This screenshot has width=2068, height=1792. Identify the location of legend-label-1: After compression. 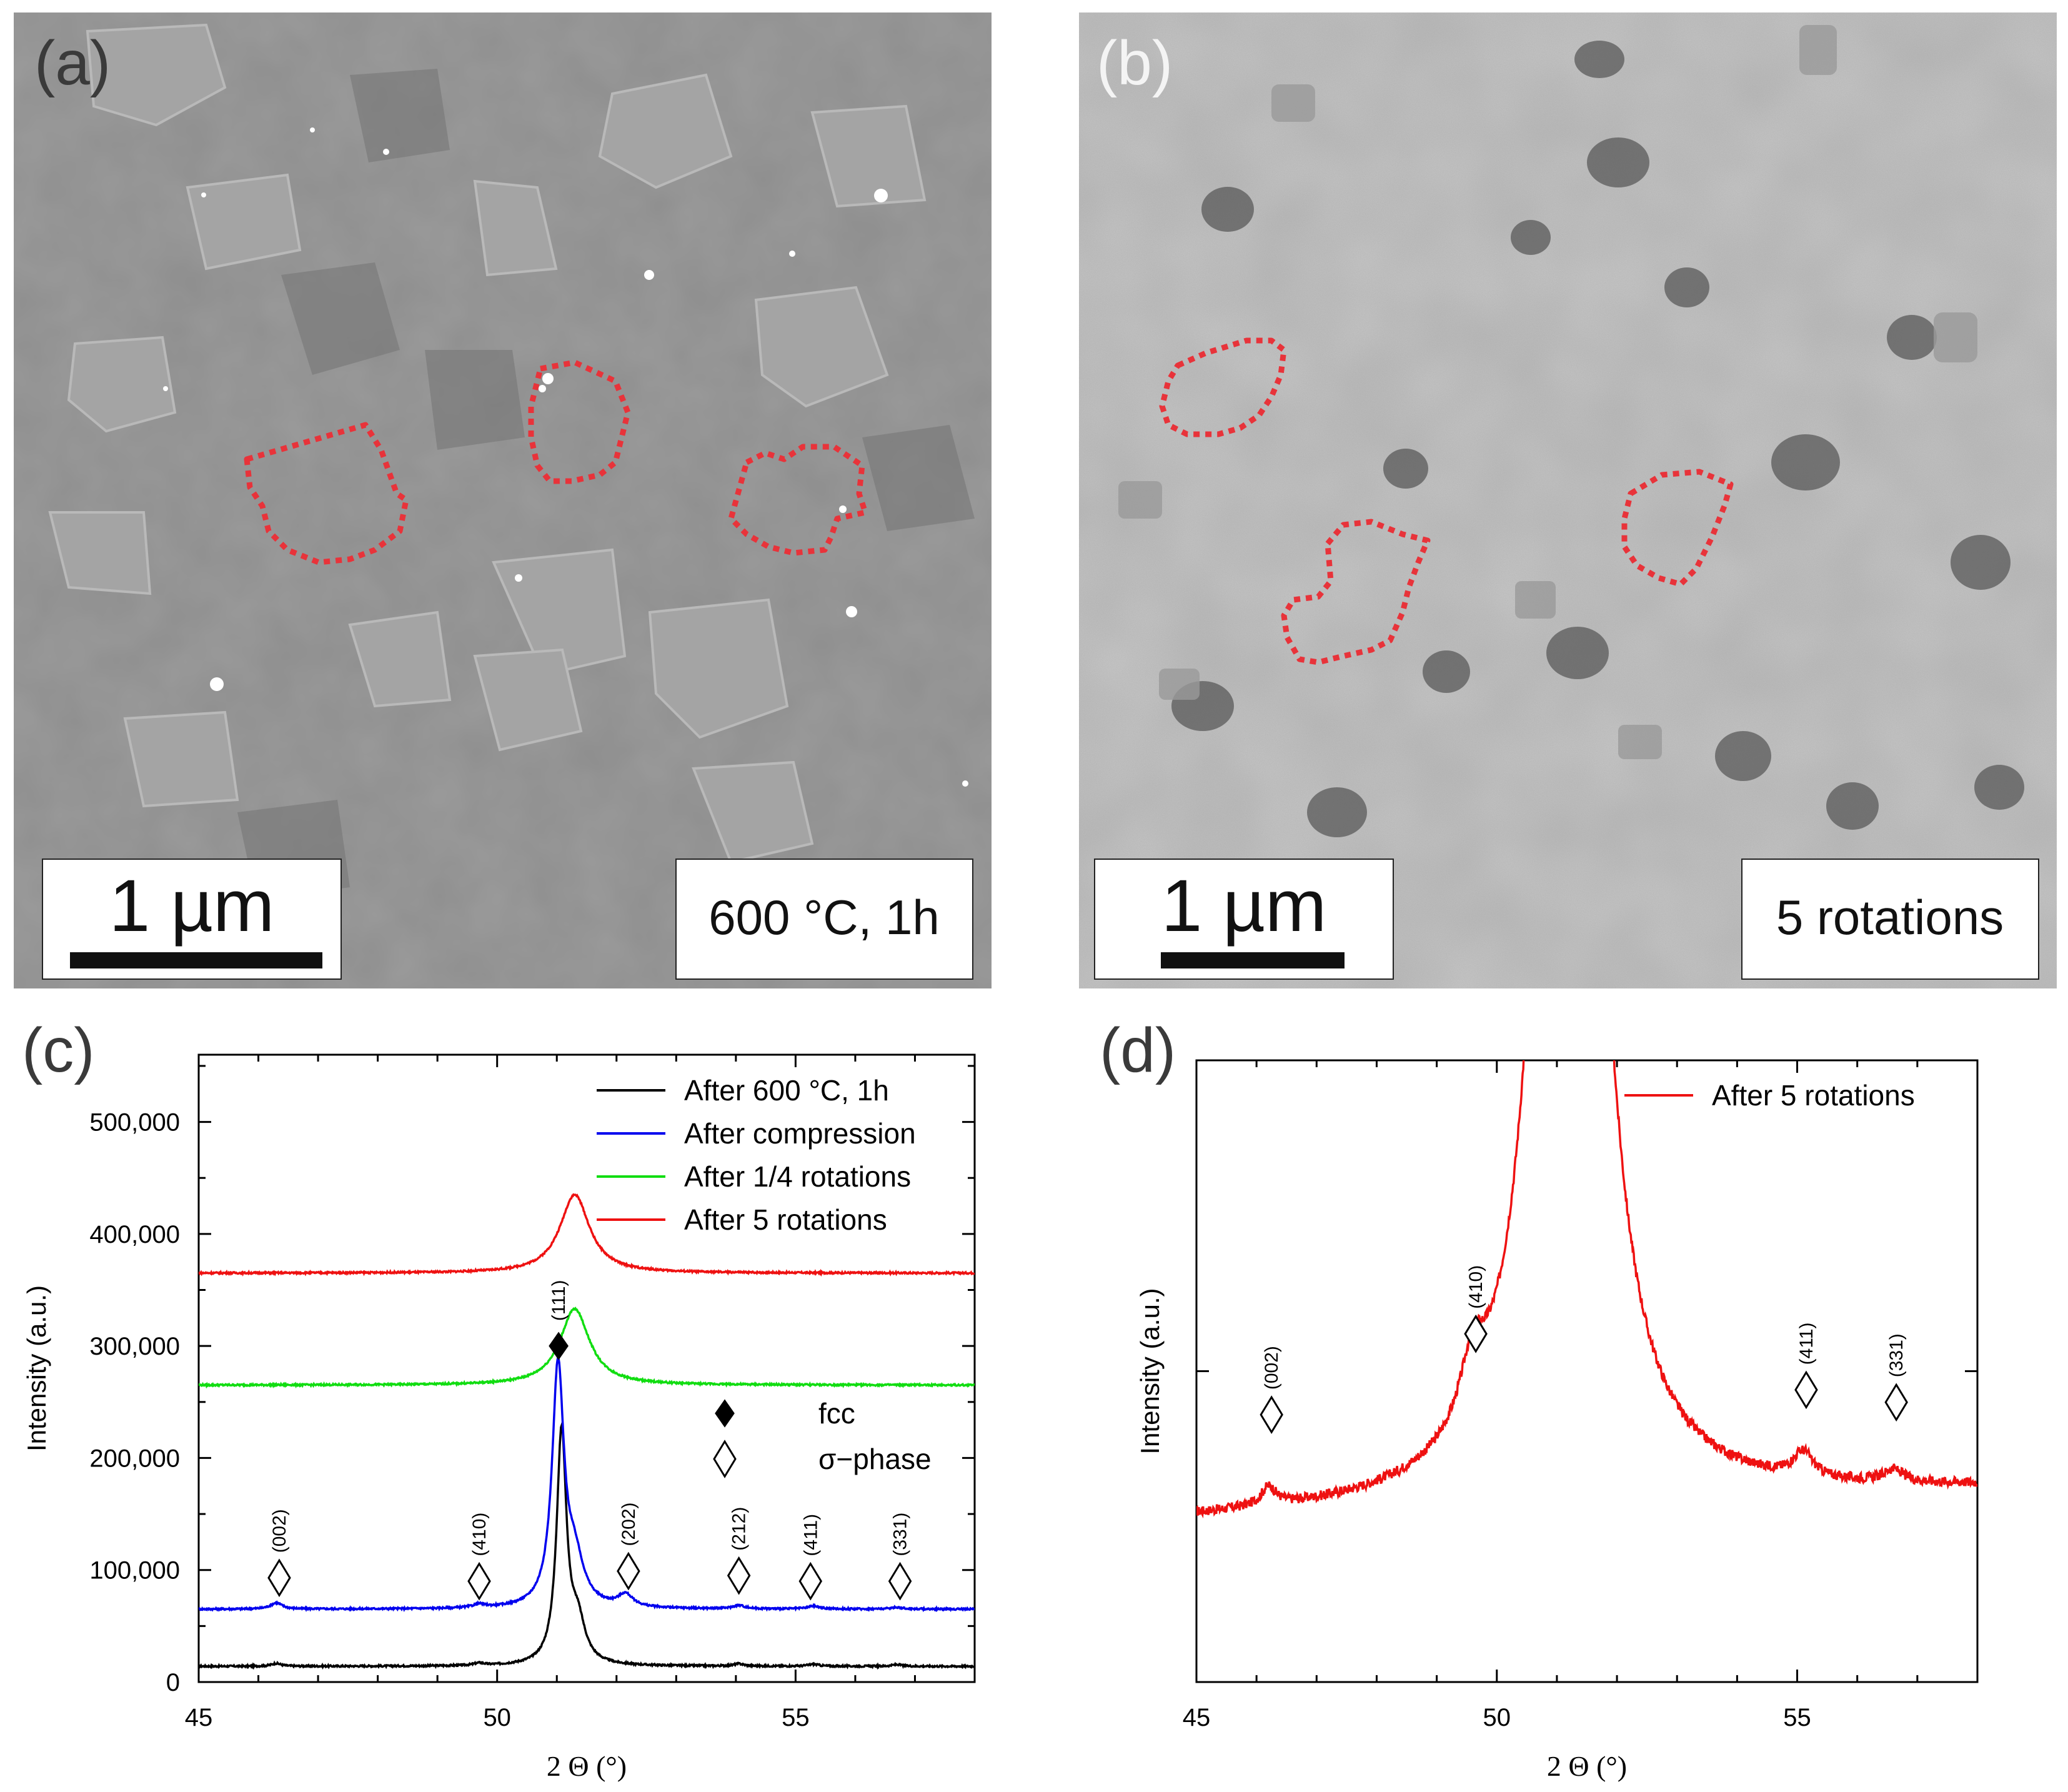
(800, 1133).